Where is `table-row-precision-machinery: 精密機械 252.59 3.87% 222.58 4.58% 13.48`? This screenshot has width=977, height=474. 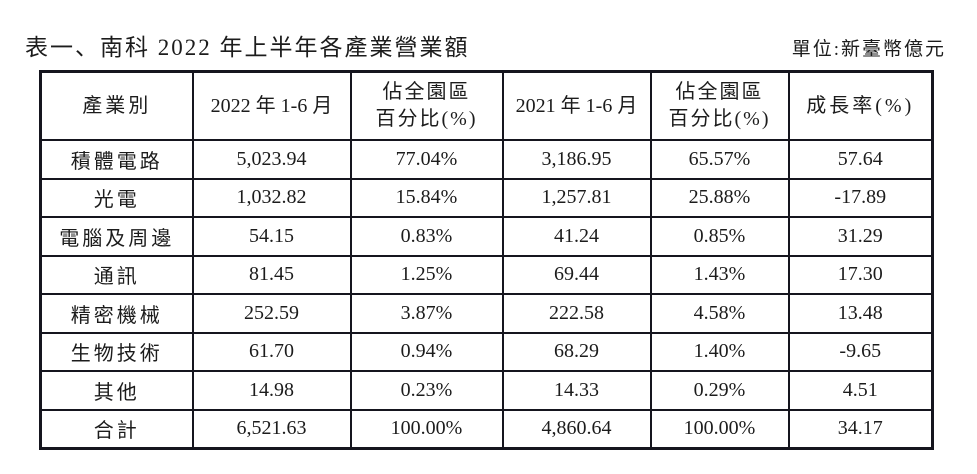
table-row-precision-machinery: 精密機械 252.59 3.87% 222.58 4.58% 13.48 is located at coordinates (486, 313).